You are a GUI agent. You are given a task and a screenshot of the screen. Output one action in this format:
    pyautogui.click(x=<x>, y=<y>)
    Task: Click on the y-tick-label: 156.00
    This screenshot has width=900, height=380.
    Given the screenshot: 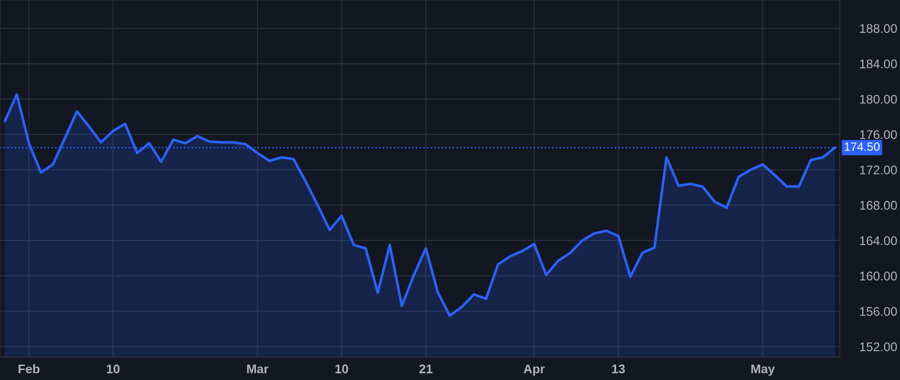 What is the action you would take?
    pyautogui.click(x=878, y=311)
    